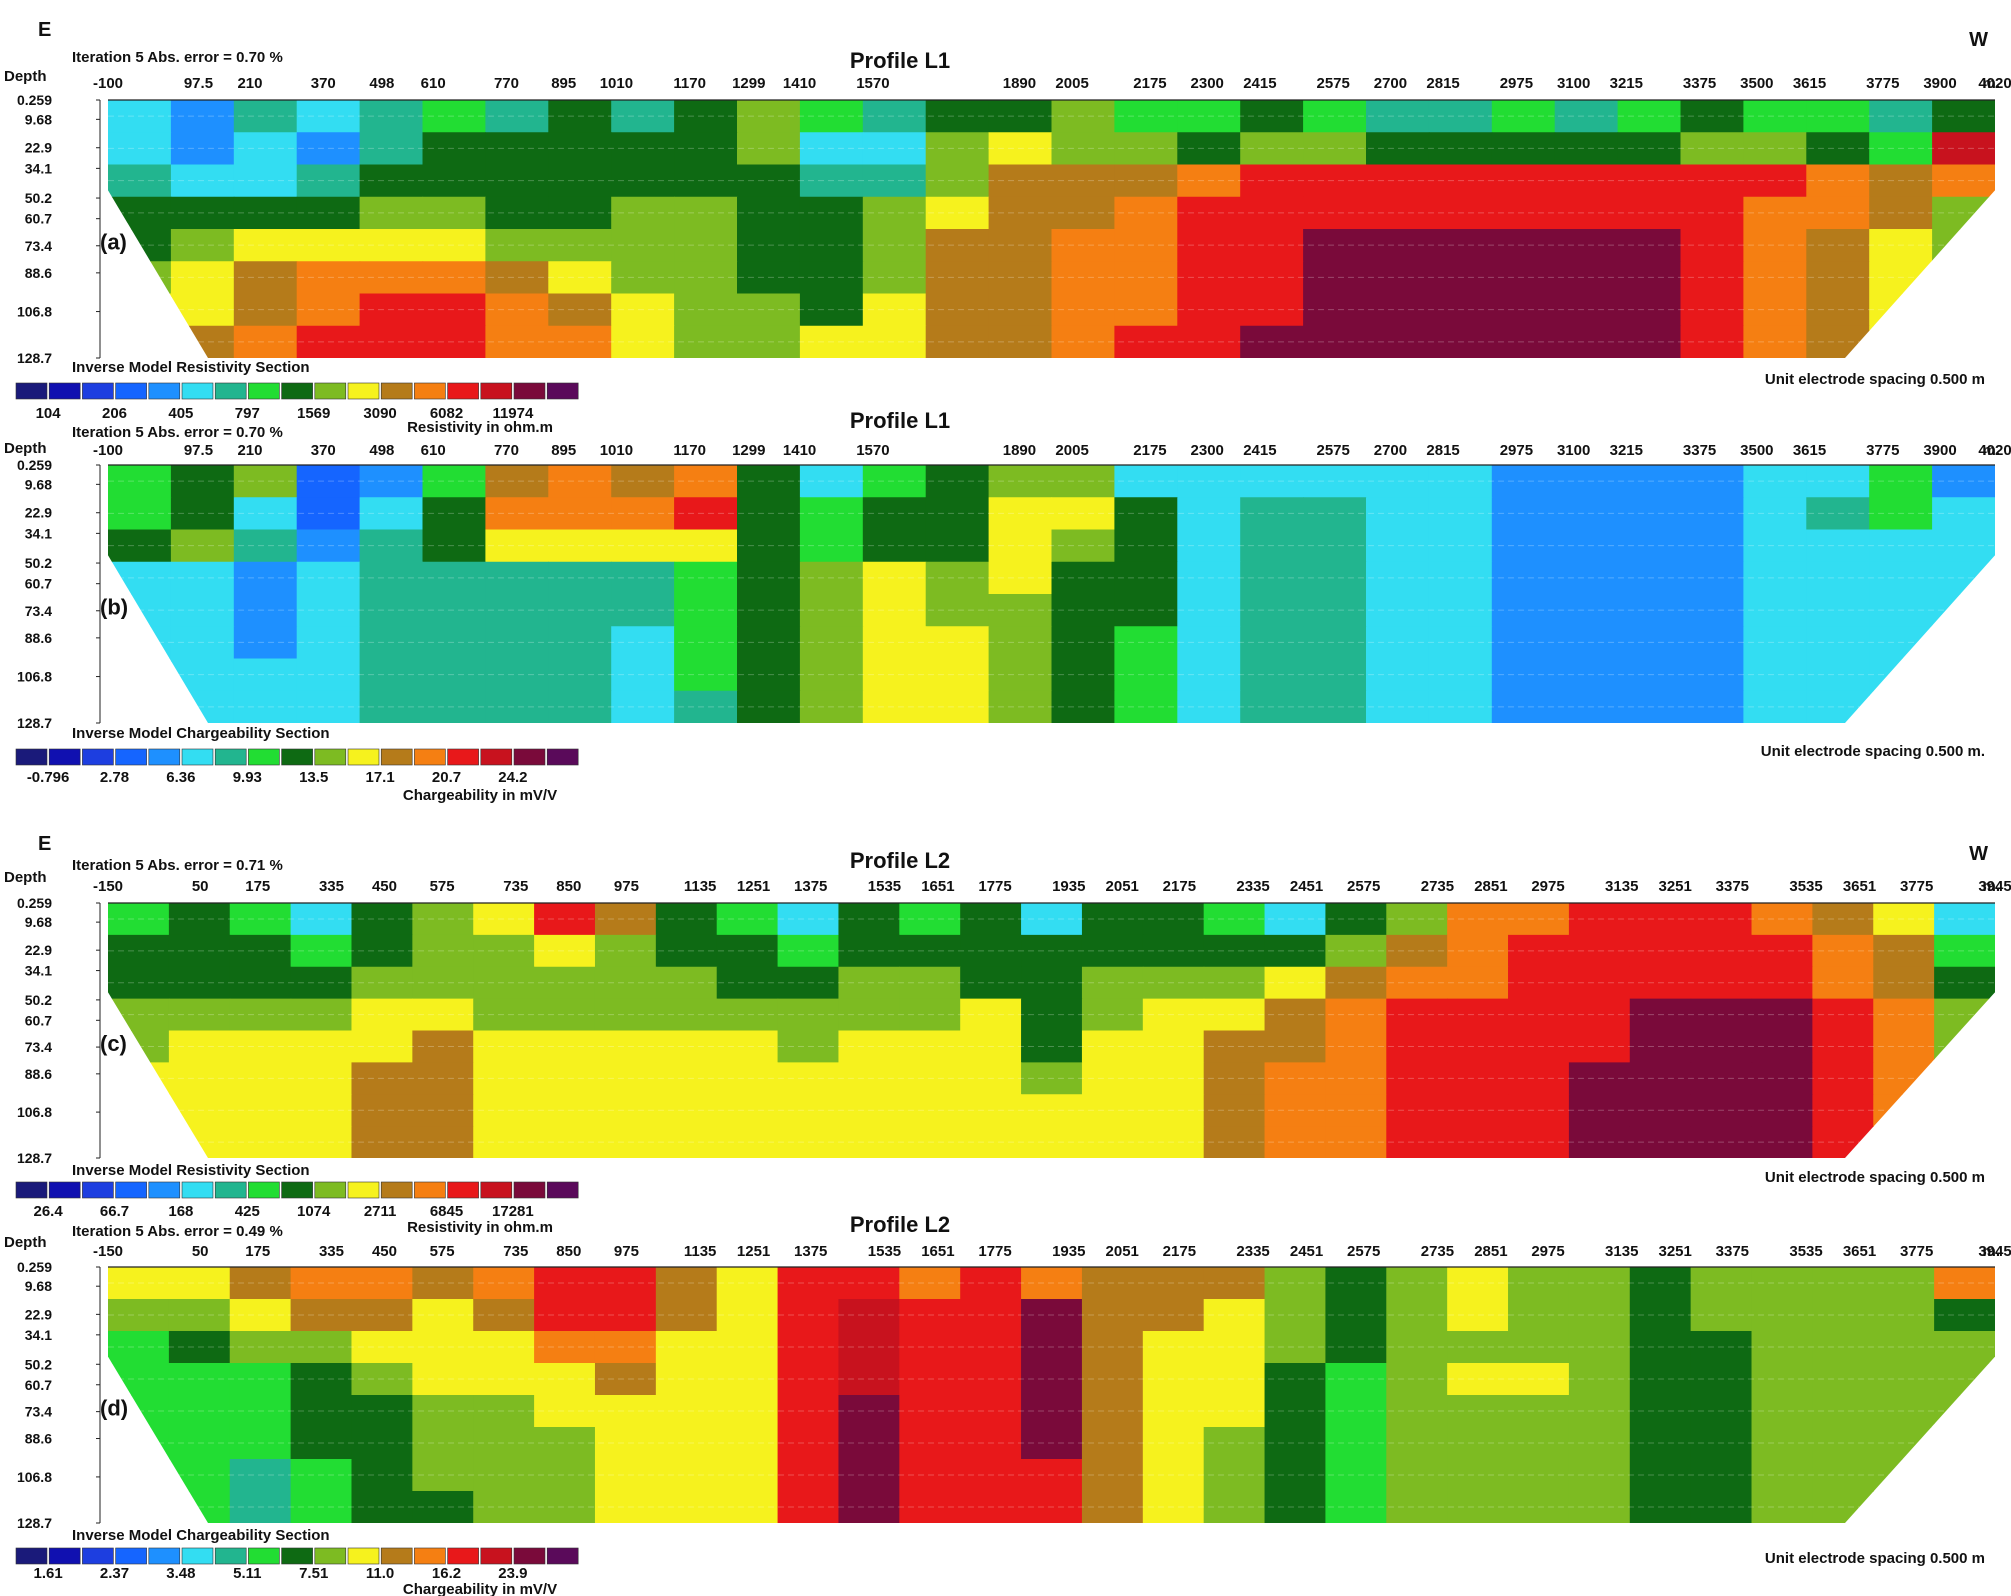  What do you see at coordinates (1994, 1251) in the screenshot?
I see `x-tick-label: 3945` at bounding box center [1994, 1251].